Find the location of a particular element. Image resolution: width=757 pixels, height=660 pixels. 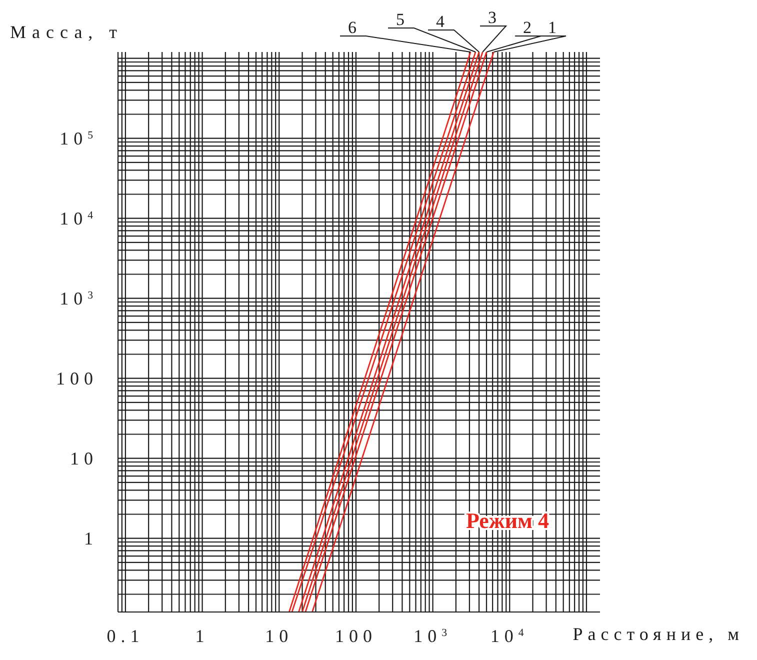

x-axis-title: Расстояние, м is located at coordinates (658, 634).